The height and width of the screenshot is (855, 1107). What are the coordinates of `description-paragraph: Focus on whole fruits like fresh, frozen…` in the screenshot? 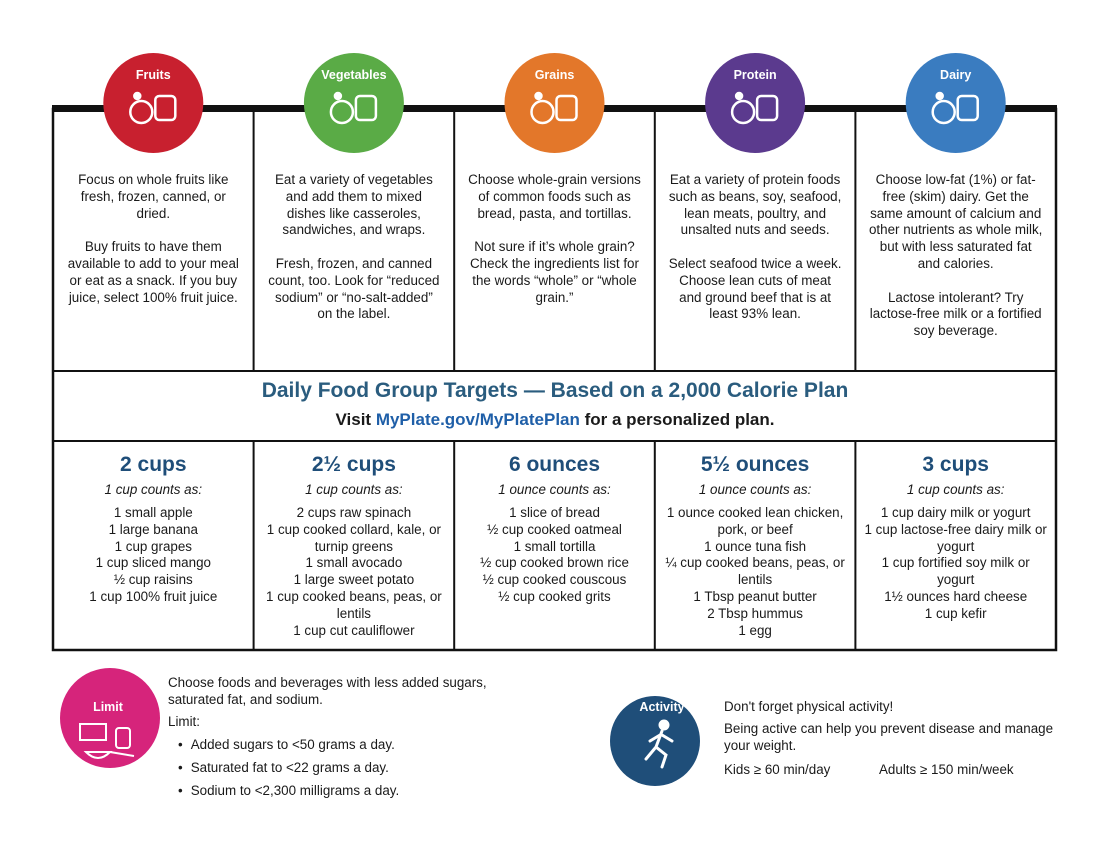 It's located at (153, 196).